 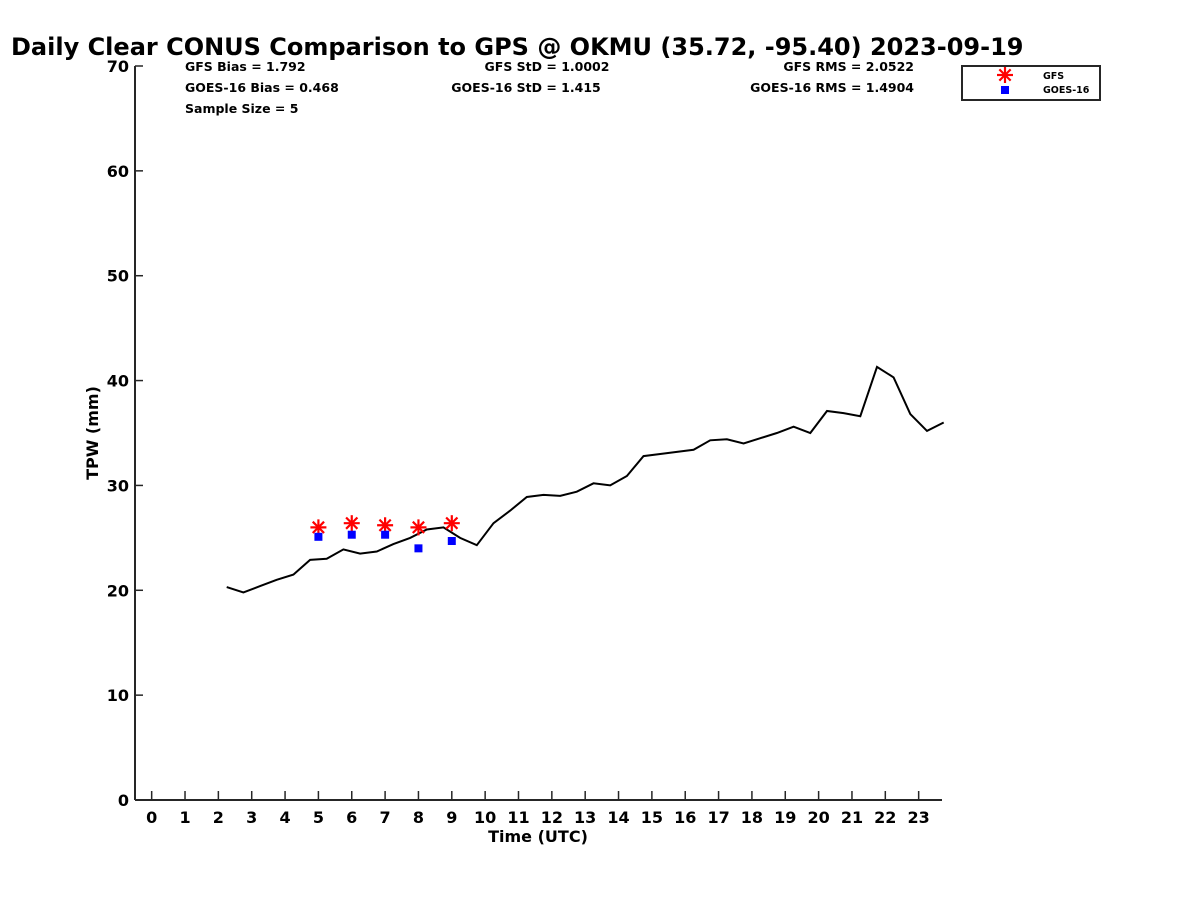 I want to click on gfs-std-text: GFS StD = 1.0002, so click(x=547, y=66).